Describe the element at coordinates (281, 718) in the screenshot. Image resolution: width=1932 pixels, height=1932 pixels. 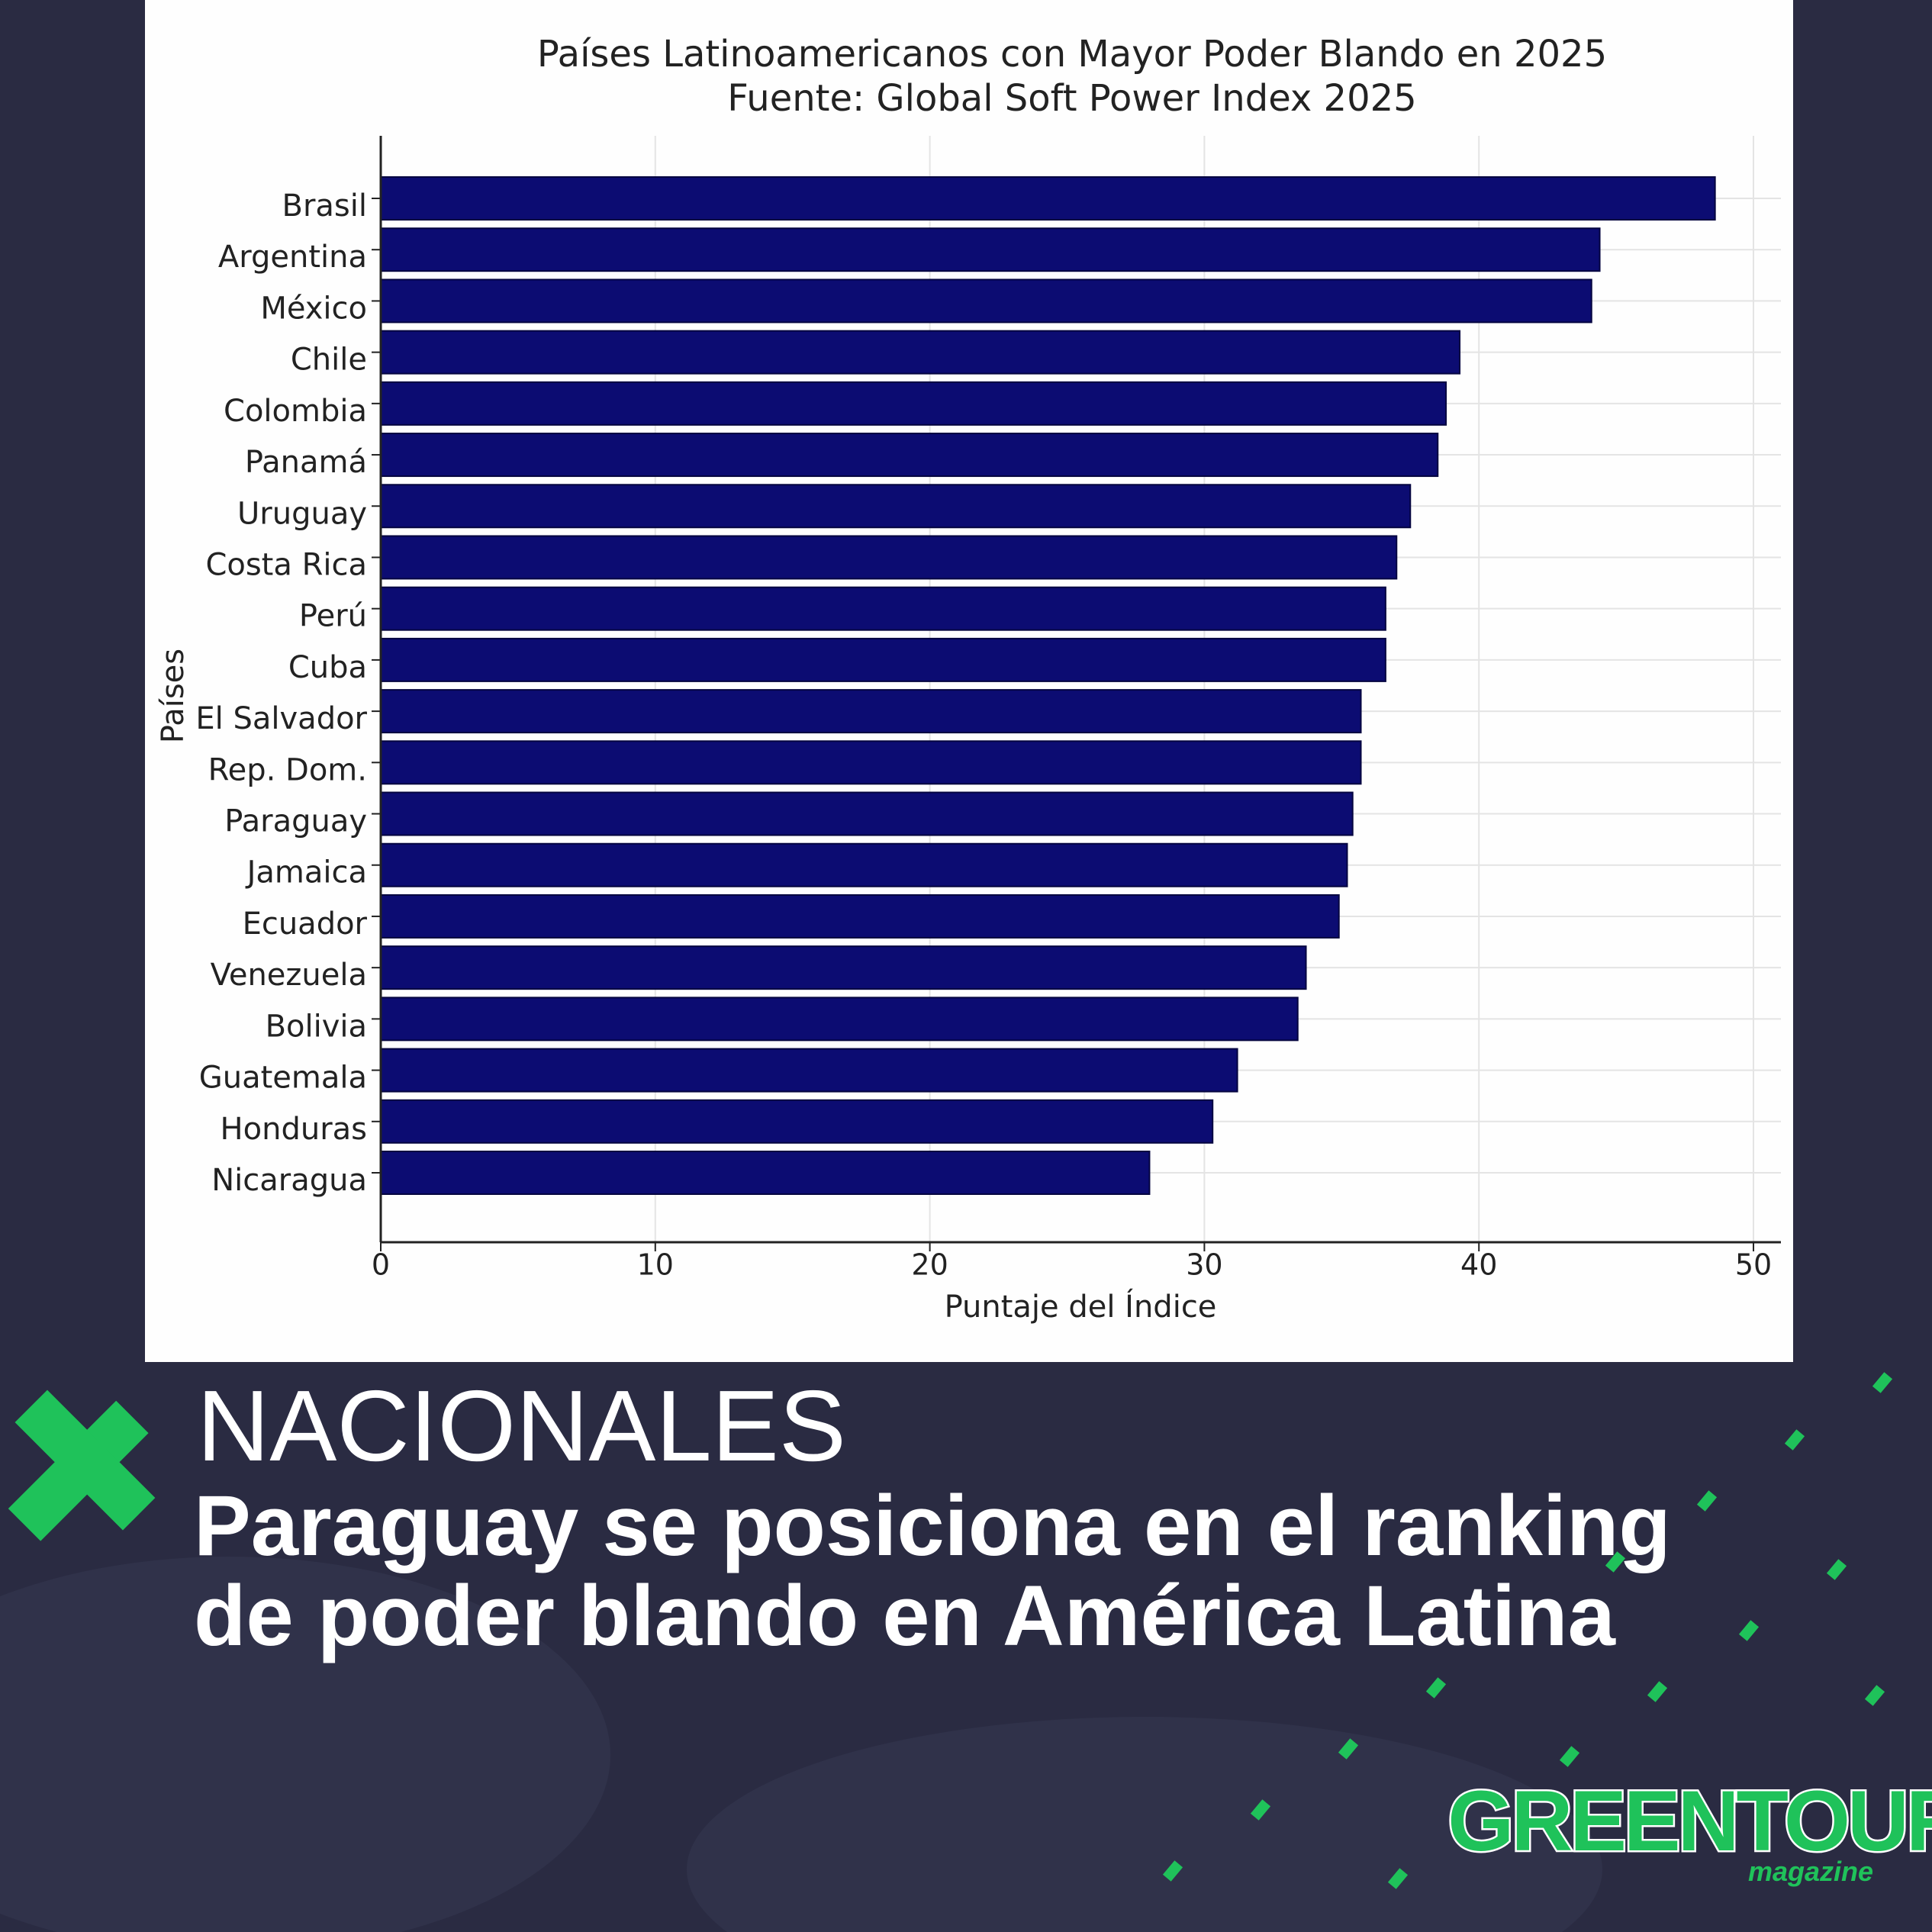
I see `y-tick-label: El Salvador` at that location.